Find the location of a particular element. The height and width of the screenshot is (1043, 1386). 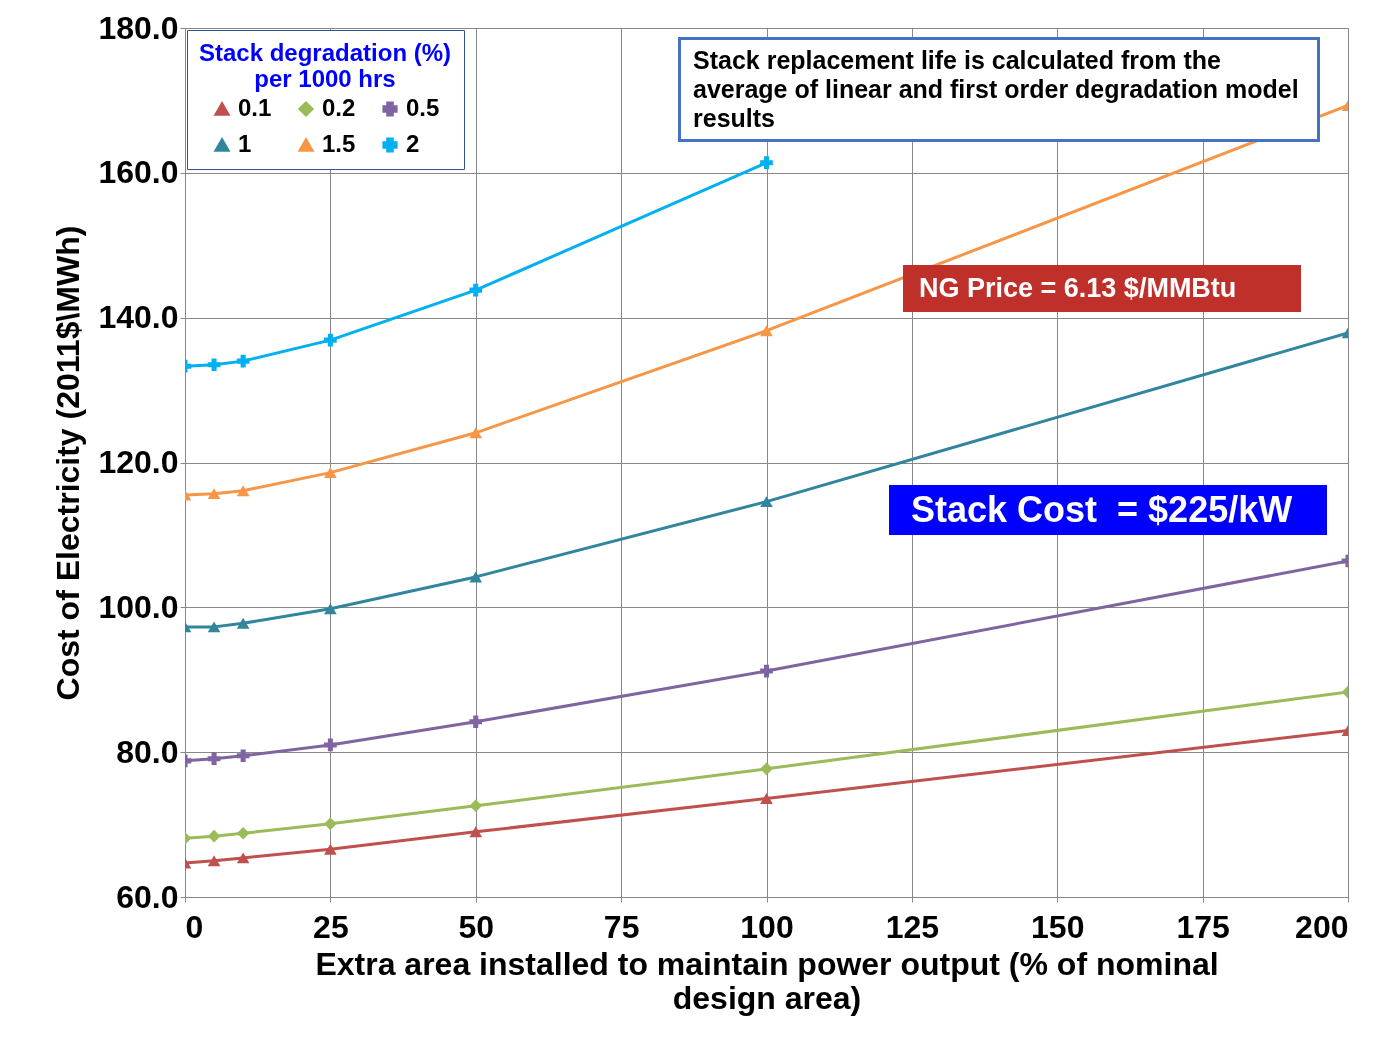

legend-title: Stack degradation (%) per 1000 hrs is located at coordinates (325, 65).